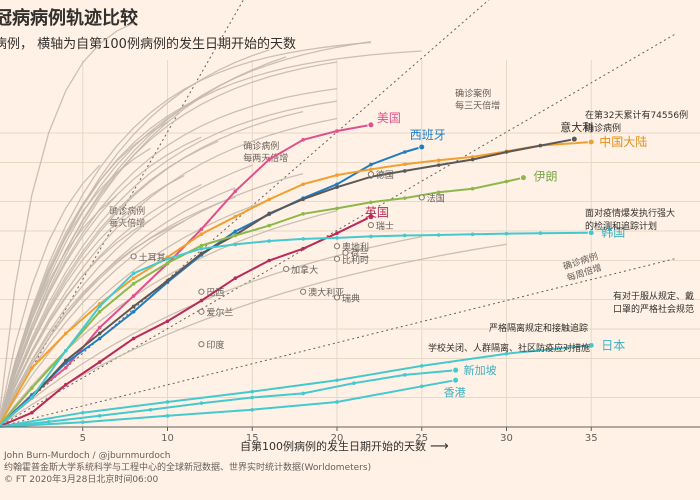  I want to click on x-axis-label: 自第100例病例的发生日期开始的天数, so click(333, 446).